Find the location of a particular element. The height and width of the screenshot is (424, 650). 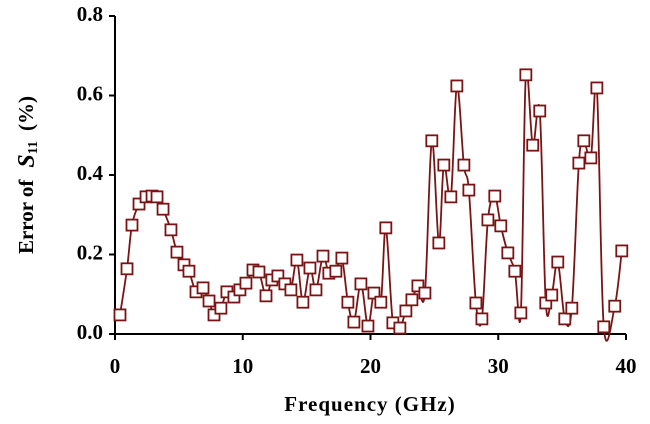

y-axis-label: Error of S11 (%) is located at coordinates (28, 175).